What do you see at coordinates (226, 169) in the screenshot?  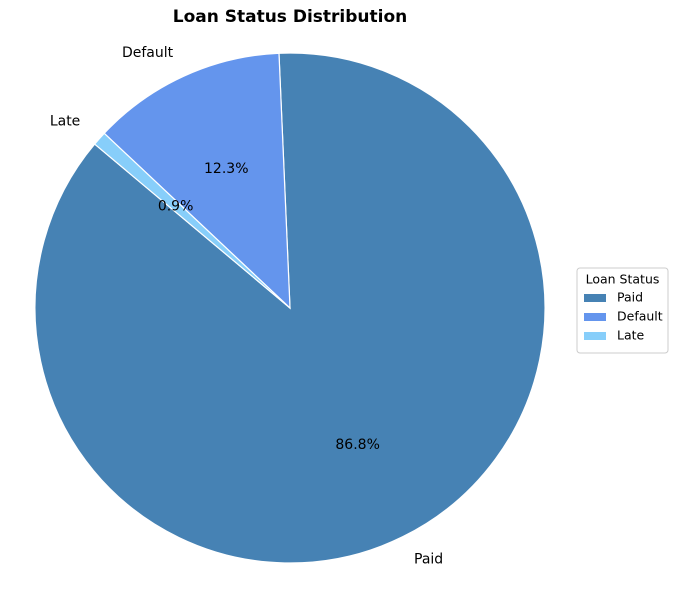 I see `pct-label: 12.3%` at bounding box center [226, 169].